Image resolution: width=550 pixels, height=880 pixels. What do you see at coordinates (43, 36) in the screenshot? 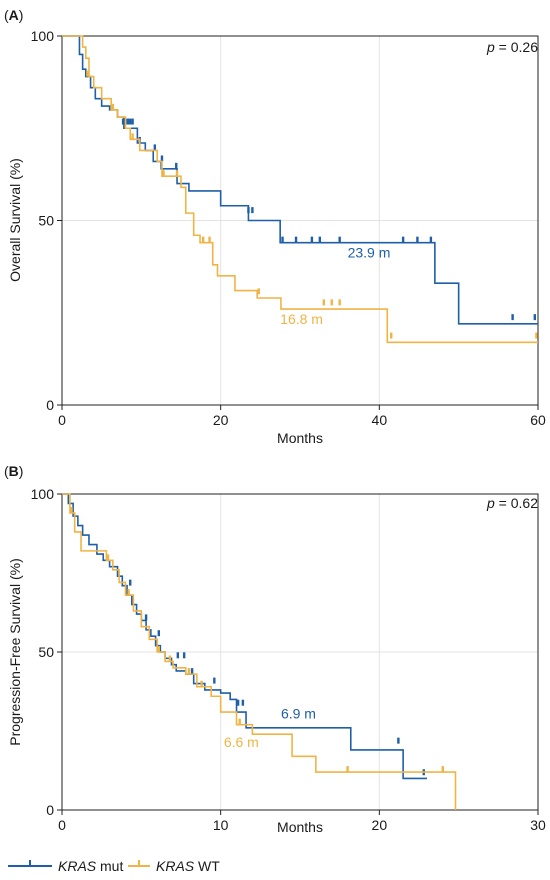
I see `y-tick-label-a-2: 100` at bounding box center [43, 36].